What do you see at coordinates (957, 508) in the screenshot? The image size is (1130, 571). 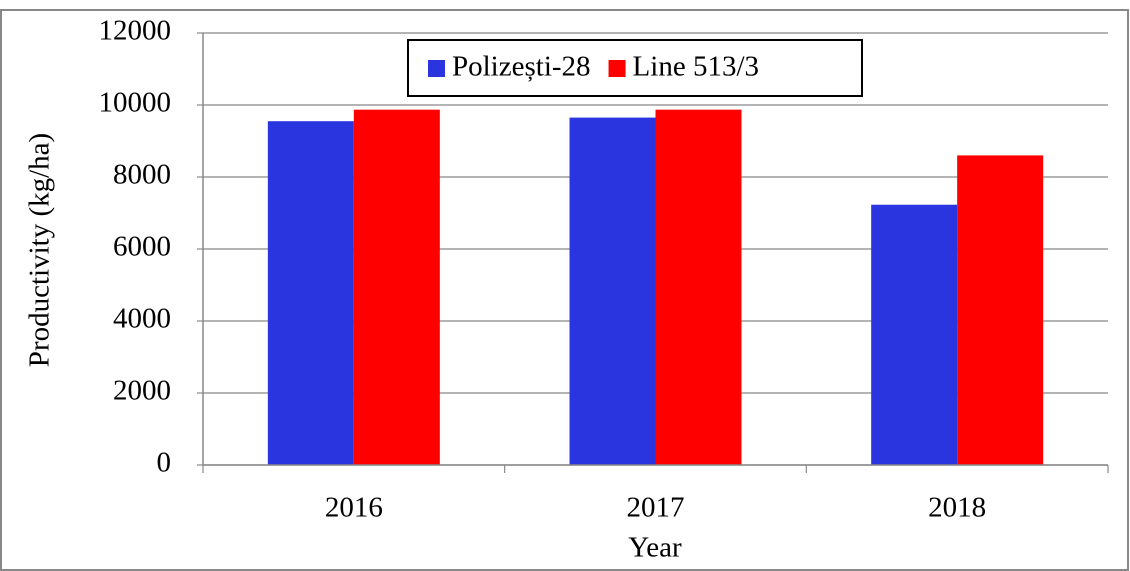 I see `x-tick-label: 2018` at bounding box center [957, 508].